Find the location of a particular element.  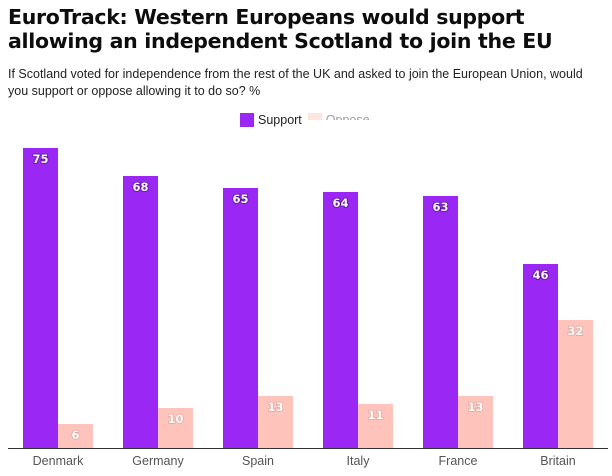

bar-oppose-britain is located at coordinates (575, 384).